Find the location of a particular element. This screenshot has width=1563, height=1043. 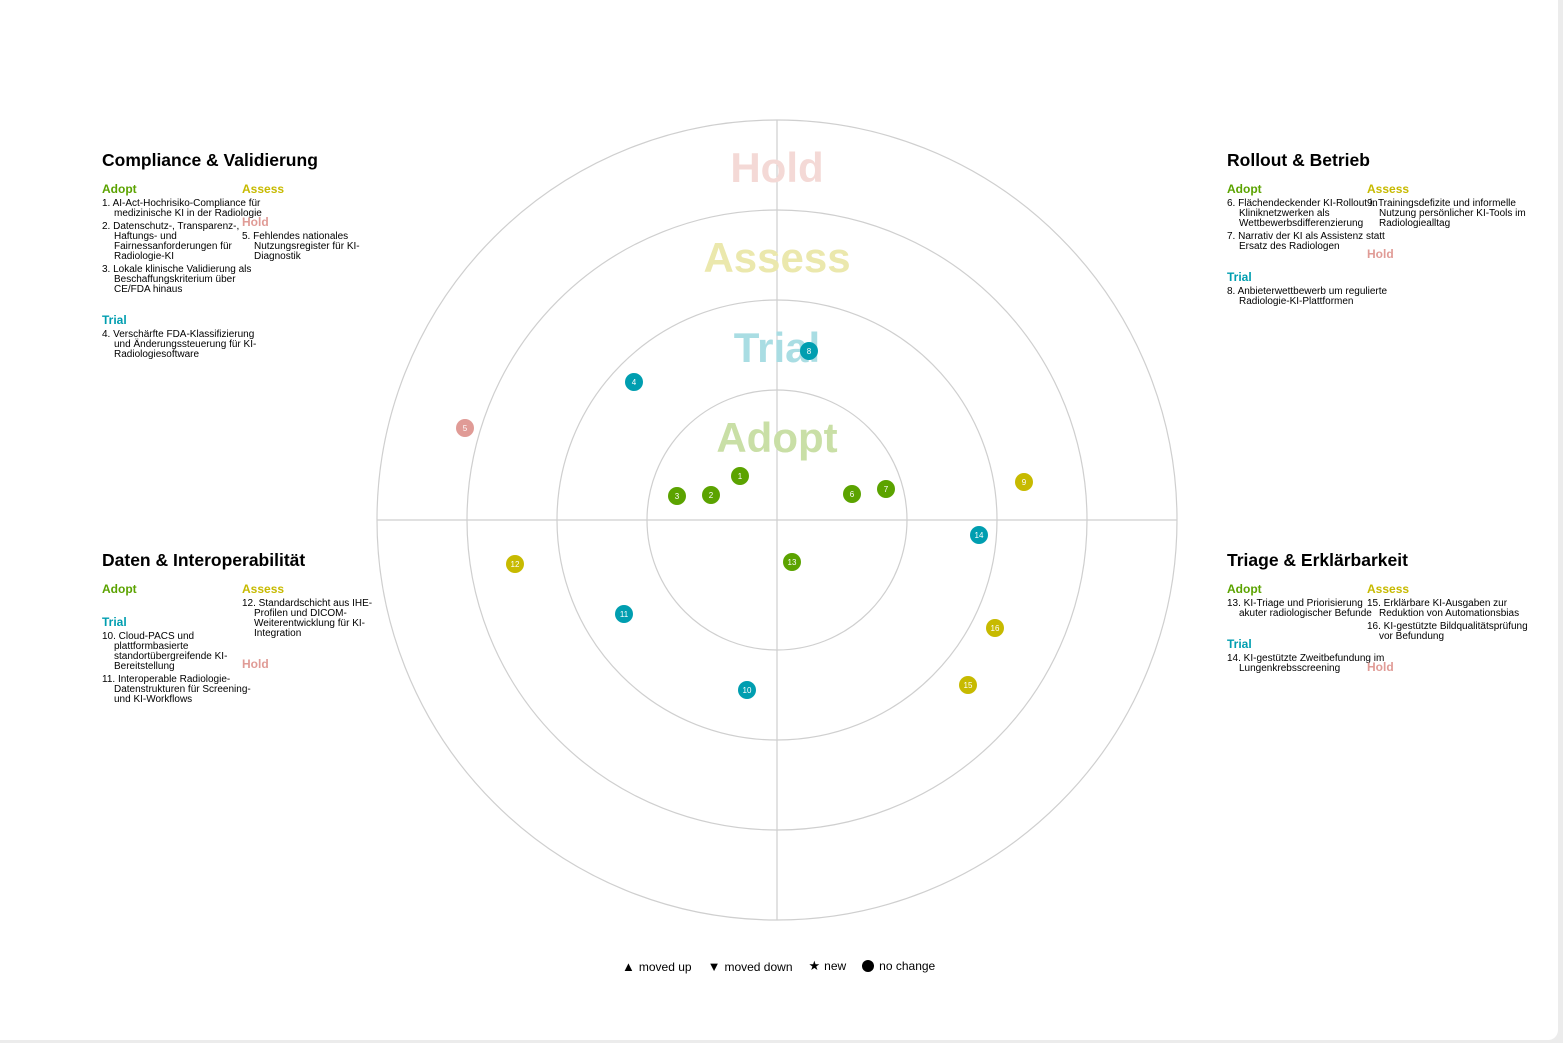

blip-11: 11 is located at coordinates (624, 614).